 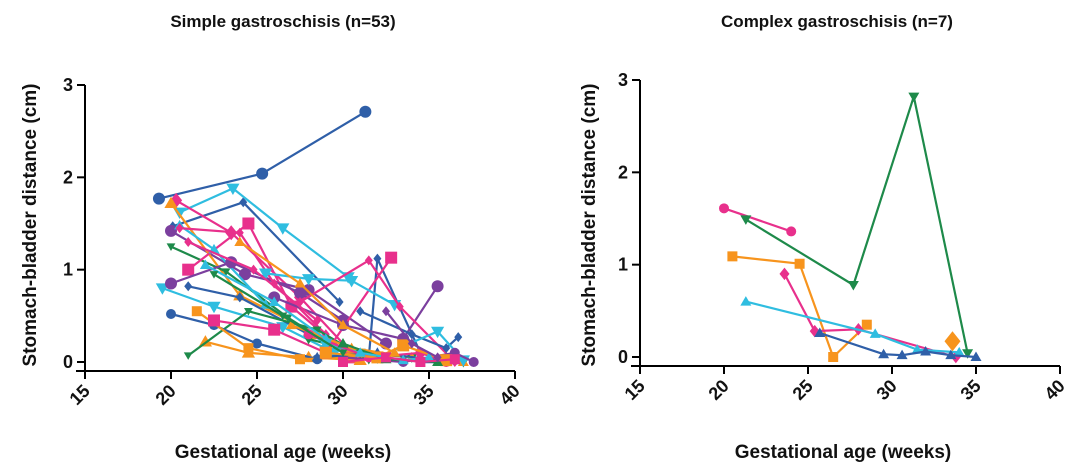 I want to click on plot-area, so click(x=850, y=228).